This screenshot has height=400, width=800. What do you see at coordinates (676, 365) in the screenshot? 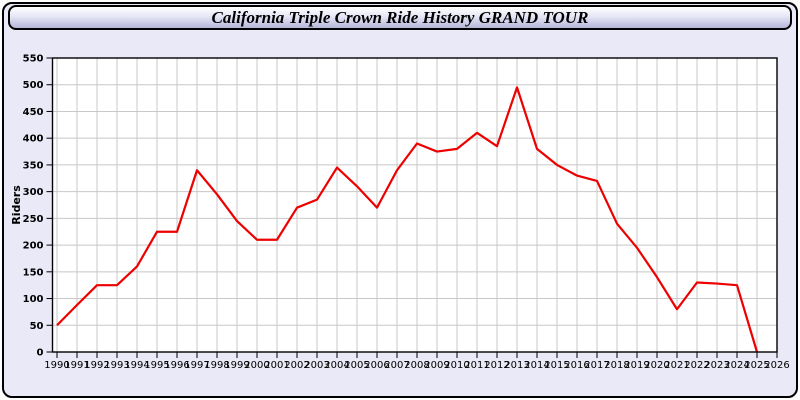
I see `svg-text: 2021` at bounding box center [676, 365].